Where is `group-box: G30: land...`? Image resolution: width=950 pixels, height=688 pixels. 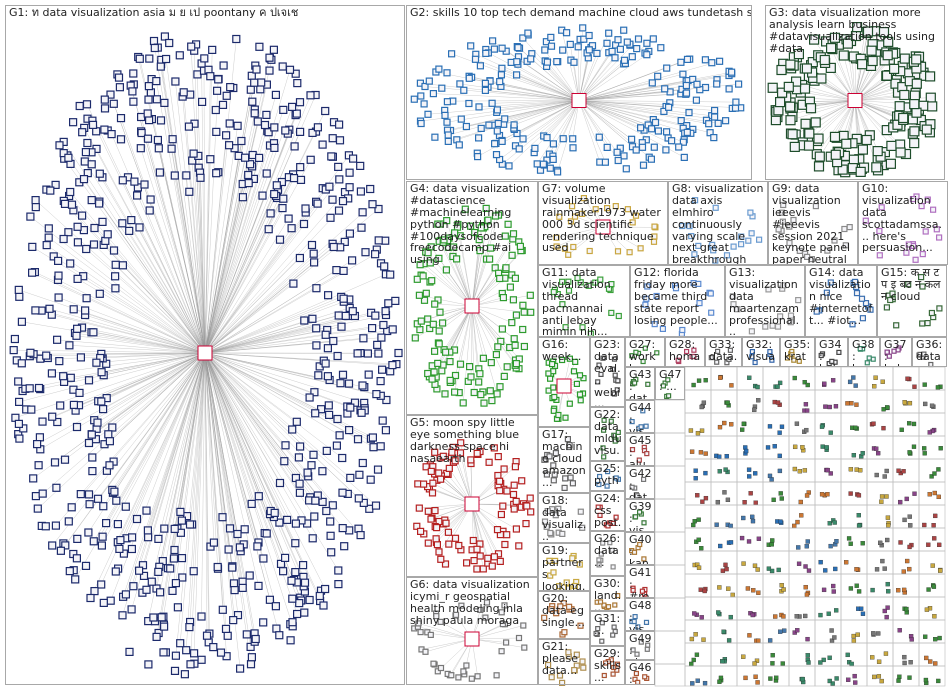
group-box: G30: land... is located at coordinates (607, 593).